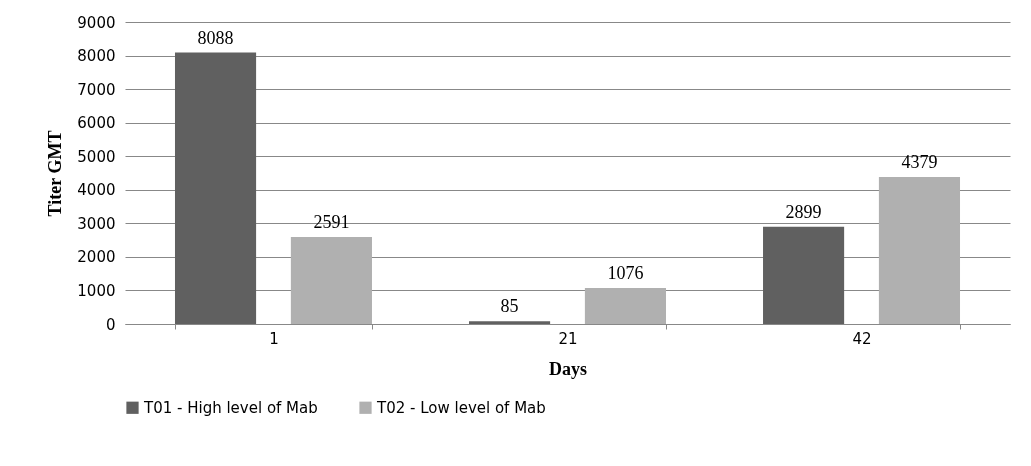 The width and height of the screenshot is (1031, 466). Describe the element at coordinates (625, 272) in the screenshot. I see `data-label: 1076` at that location.